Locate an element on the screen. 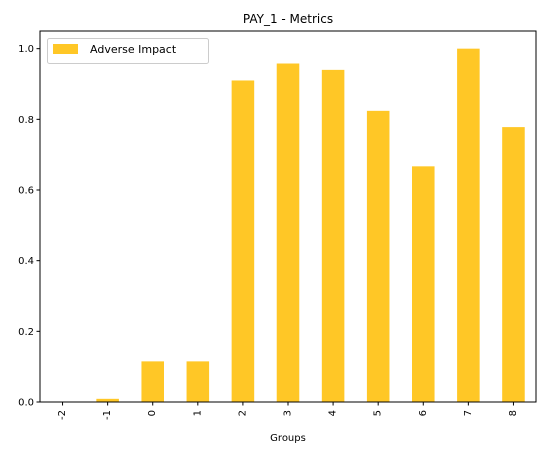 This screenshot has height=454, width=547. legend-swatch is located at coordinates (65, 49).